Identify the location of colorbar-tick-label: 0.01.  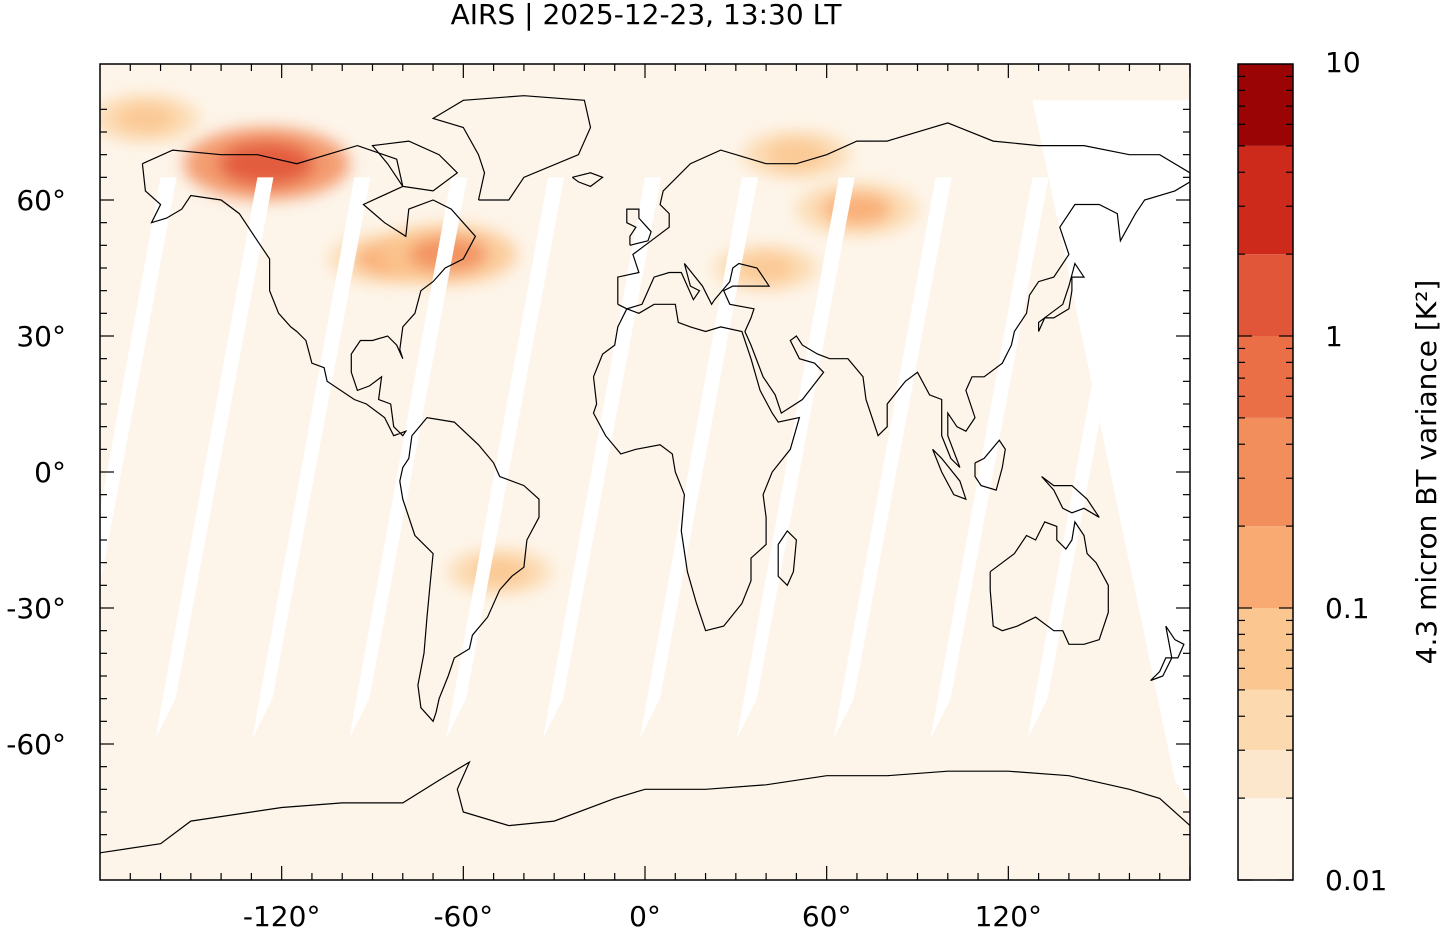
(1356, 880).